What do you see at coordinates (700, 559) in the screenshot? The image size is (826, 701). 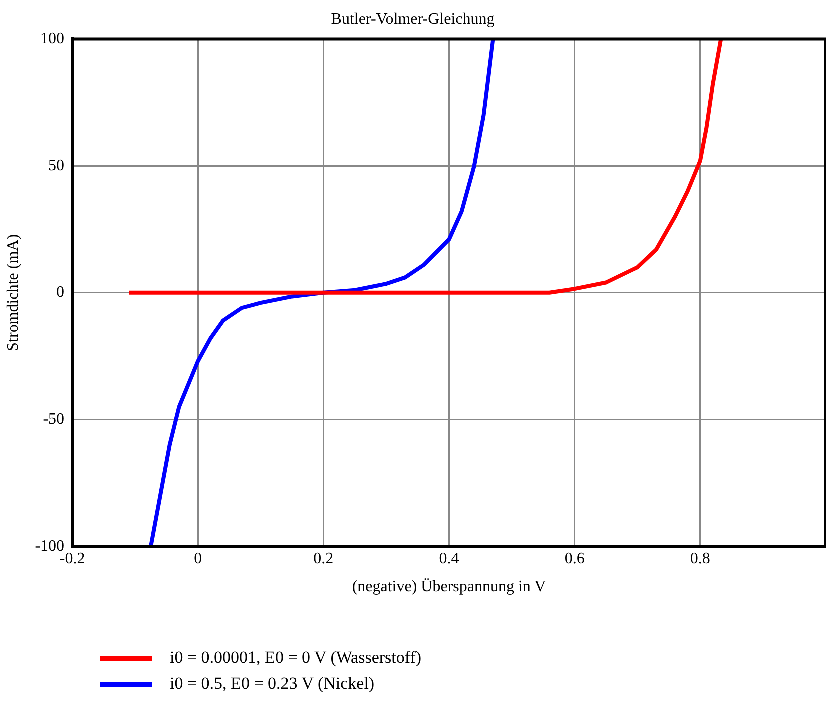 I see `x-tick-label: 0.8` at bounding box center [700, 559].